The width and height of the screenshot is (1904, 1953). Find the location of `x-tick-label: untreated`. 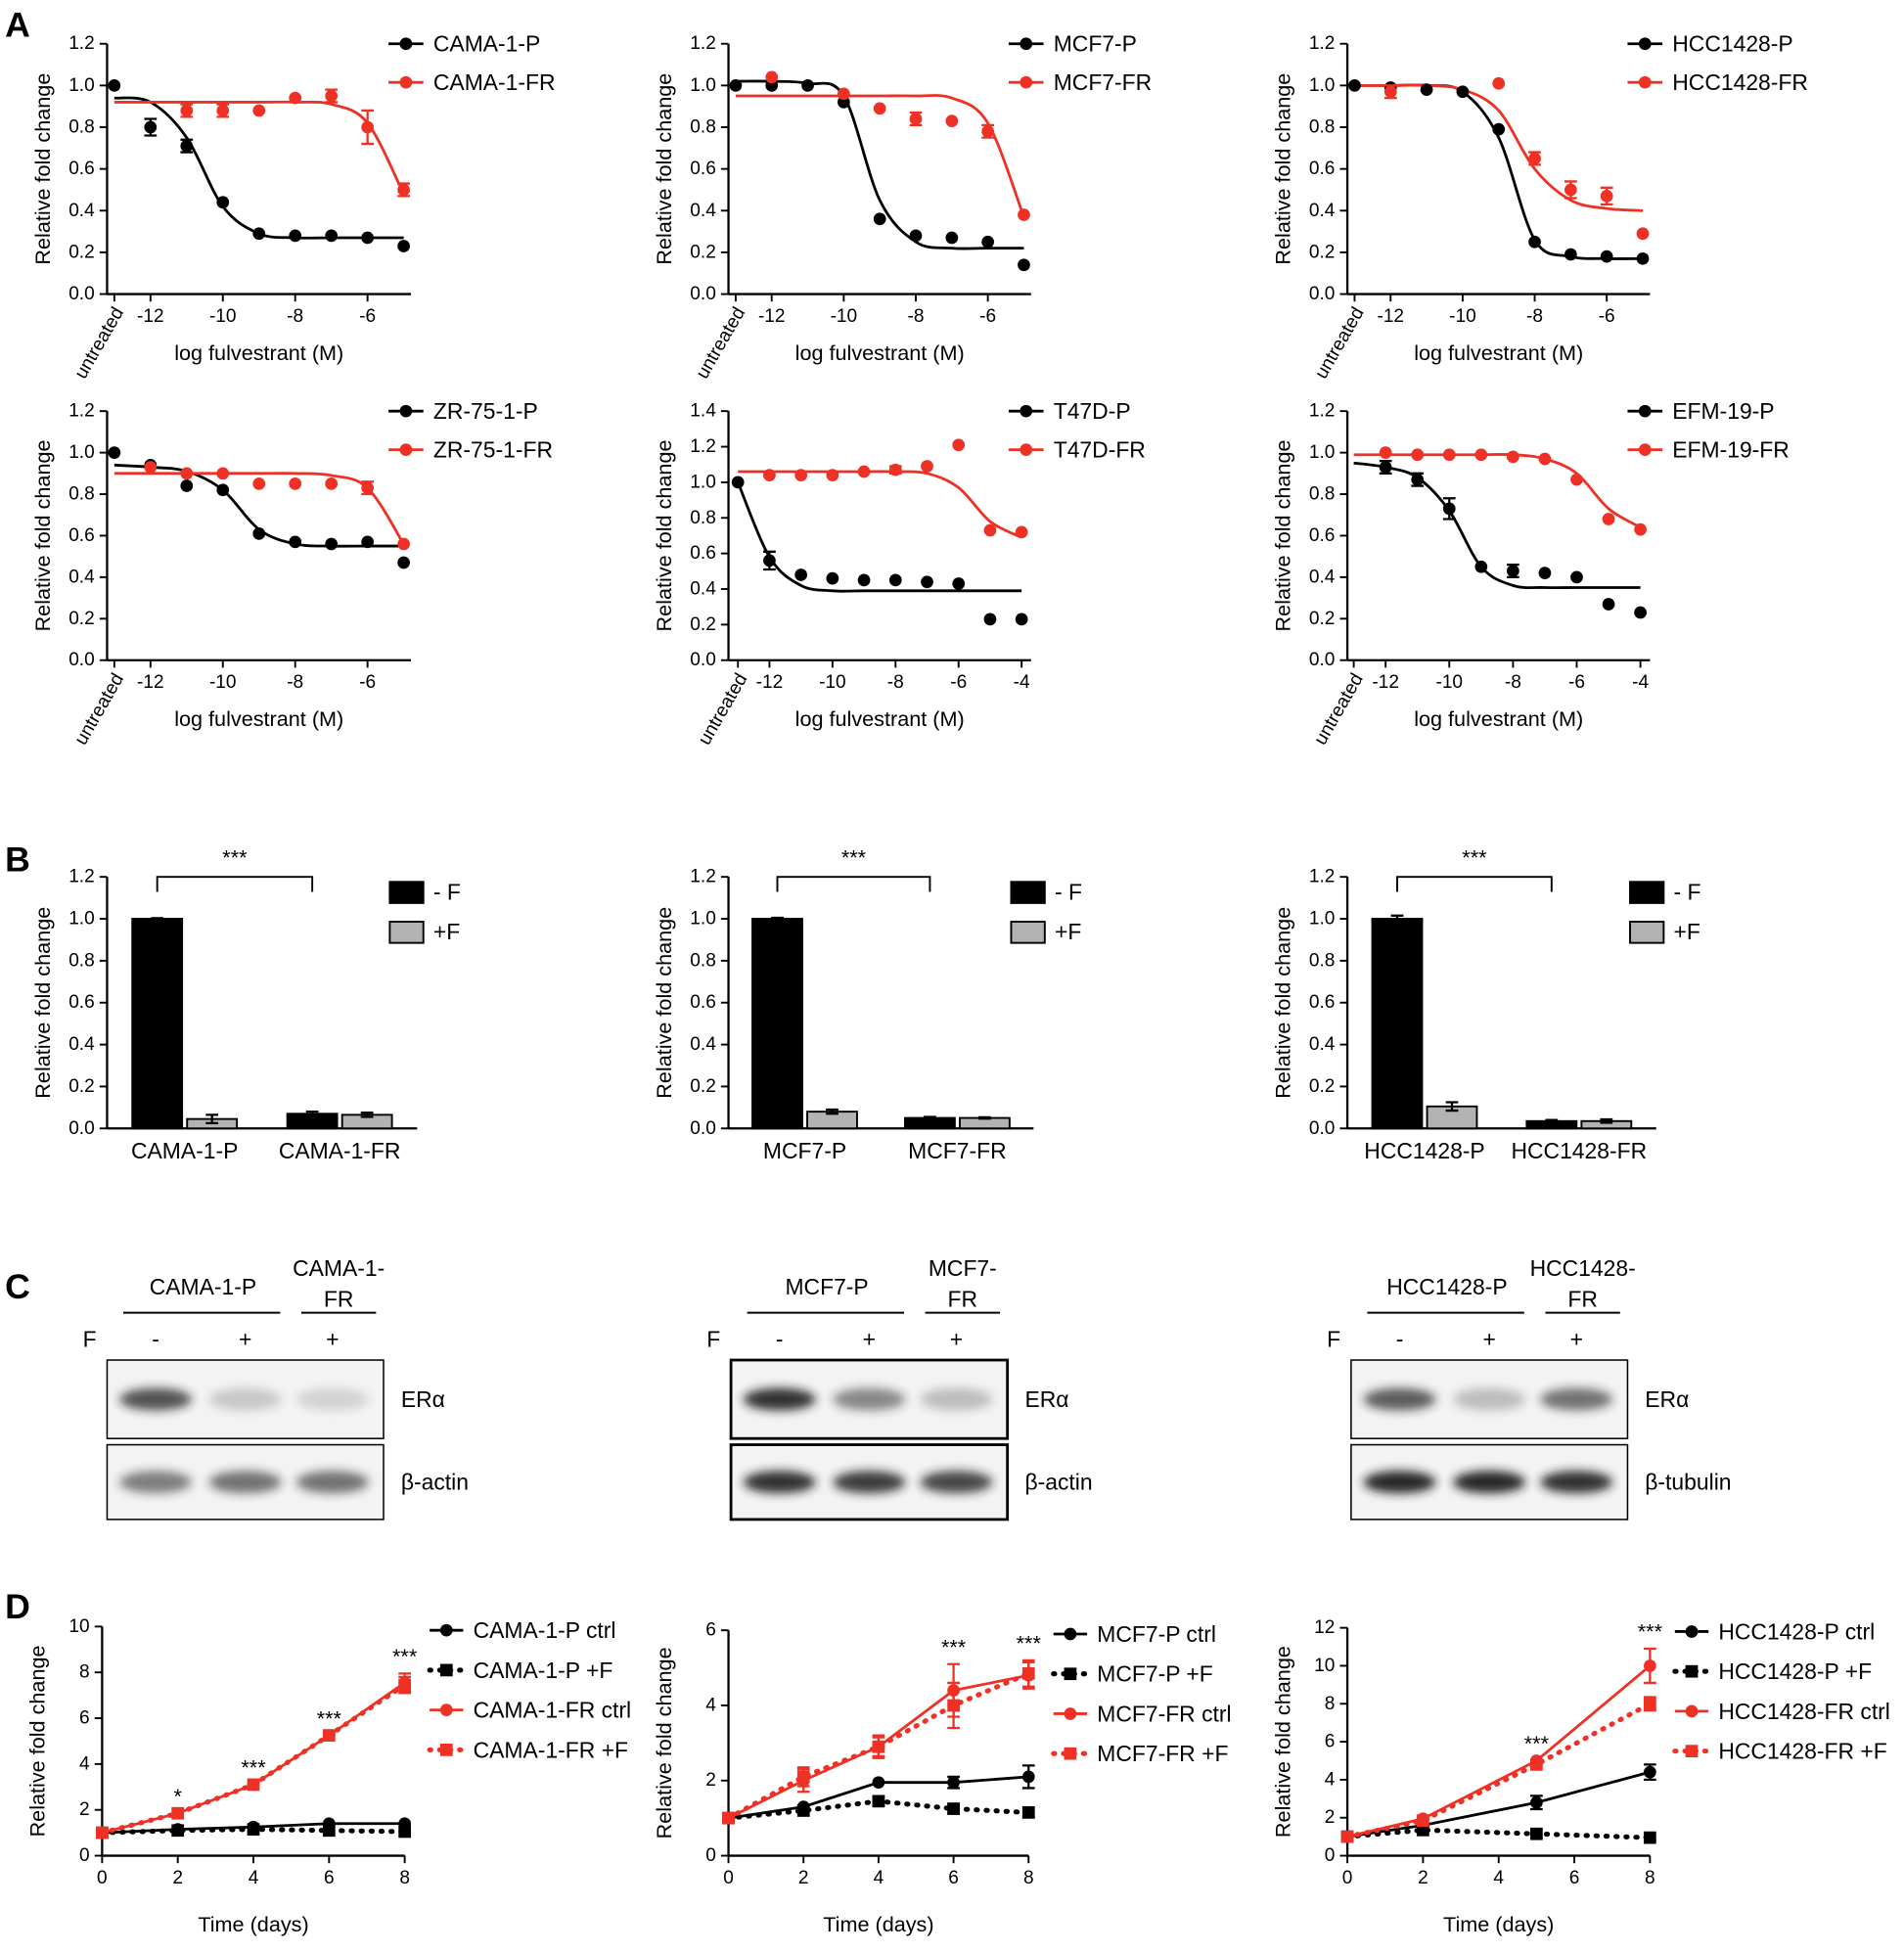

x-tick-label: untreated is located at coordinates (99, 710).